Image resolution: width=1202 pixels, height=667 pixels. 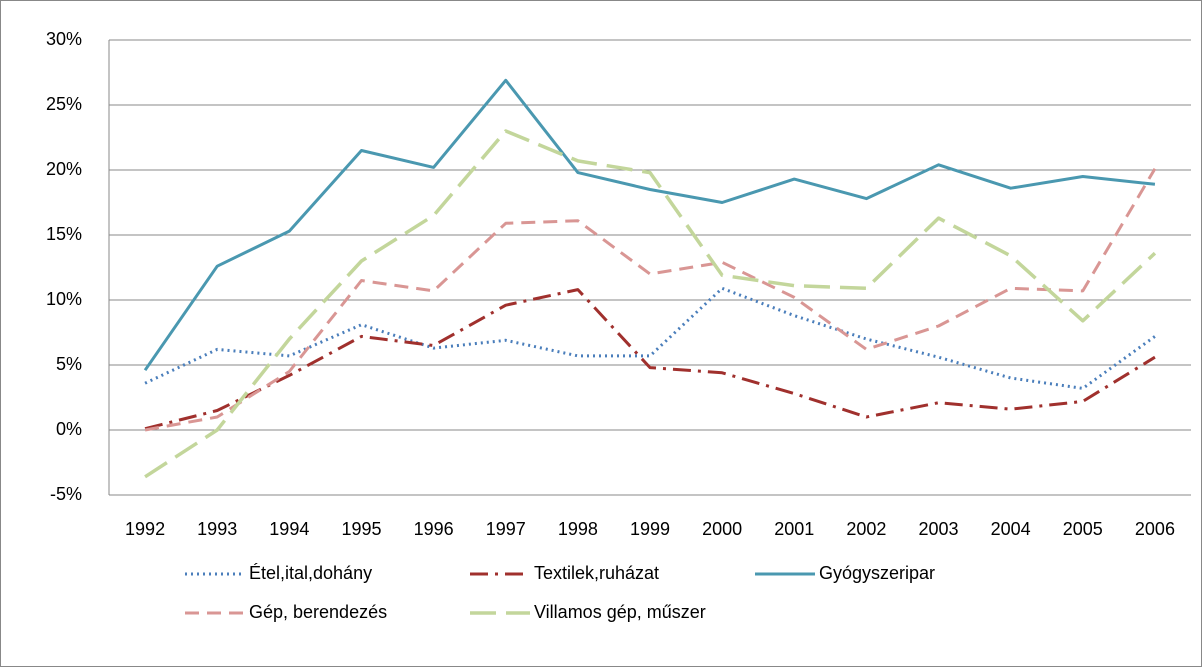 I want to click on legend-label: Gép, berendezés, so click(x=318, y=612).